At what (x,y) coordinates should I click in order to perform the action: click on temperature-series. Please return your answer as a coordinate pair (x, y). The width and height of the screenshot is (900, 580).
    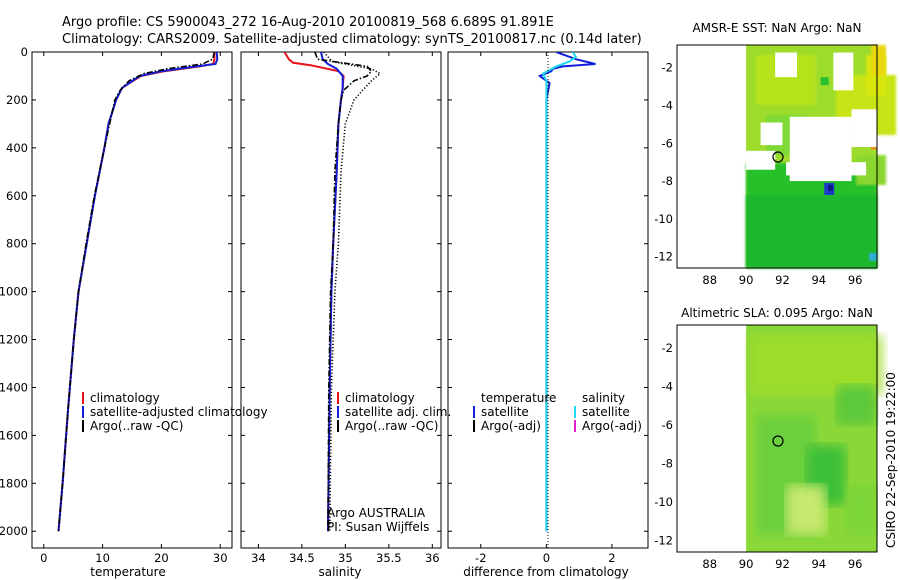
    Looking at the image, I should click on (138, 292).